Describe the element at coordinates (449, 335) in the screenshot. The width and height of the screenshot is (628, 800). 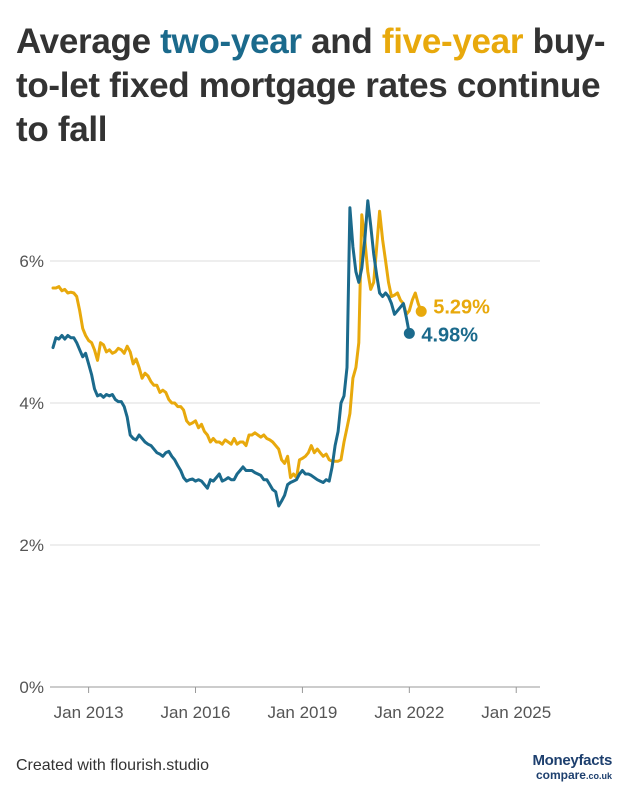
I see `end-label-two_year: 4.98%` at that location.